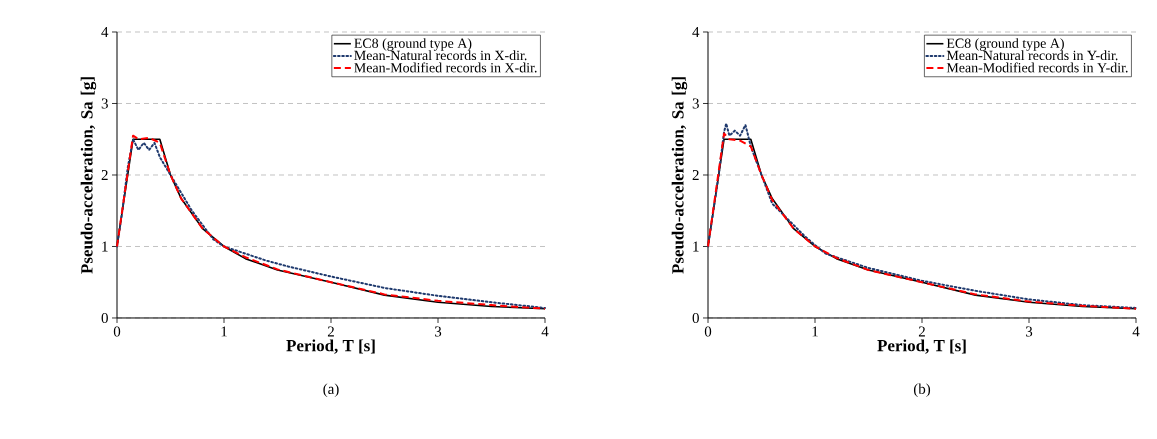  What do you see at coordinates (445, 67) in the screenshot?
I see `legend-label: Mean-Modified records in X-dir.` at bounding box center [445, 67].